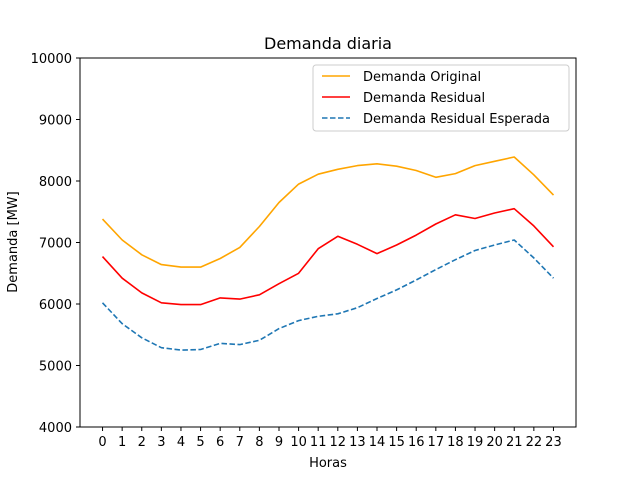 Image resolution: width=640 pixels, height=480 pixels. What do you see at coordinates (51, 59) in the screenshot?
I see `y-tick-label: 10000` at bounding box center [51, 59].